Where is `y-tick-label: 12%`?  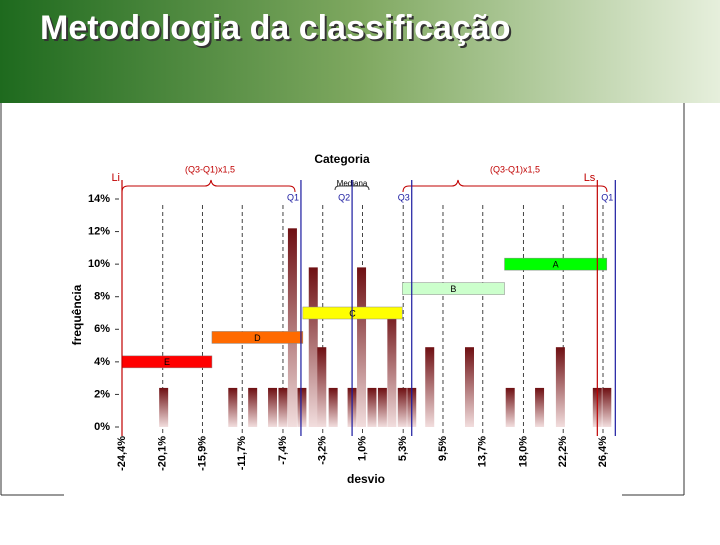 y-tick-label: 12% is located at coordinates (99, 231).